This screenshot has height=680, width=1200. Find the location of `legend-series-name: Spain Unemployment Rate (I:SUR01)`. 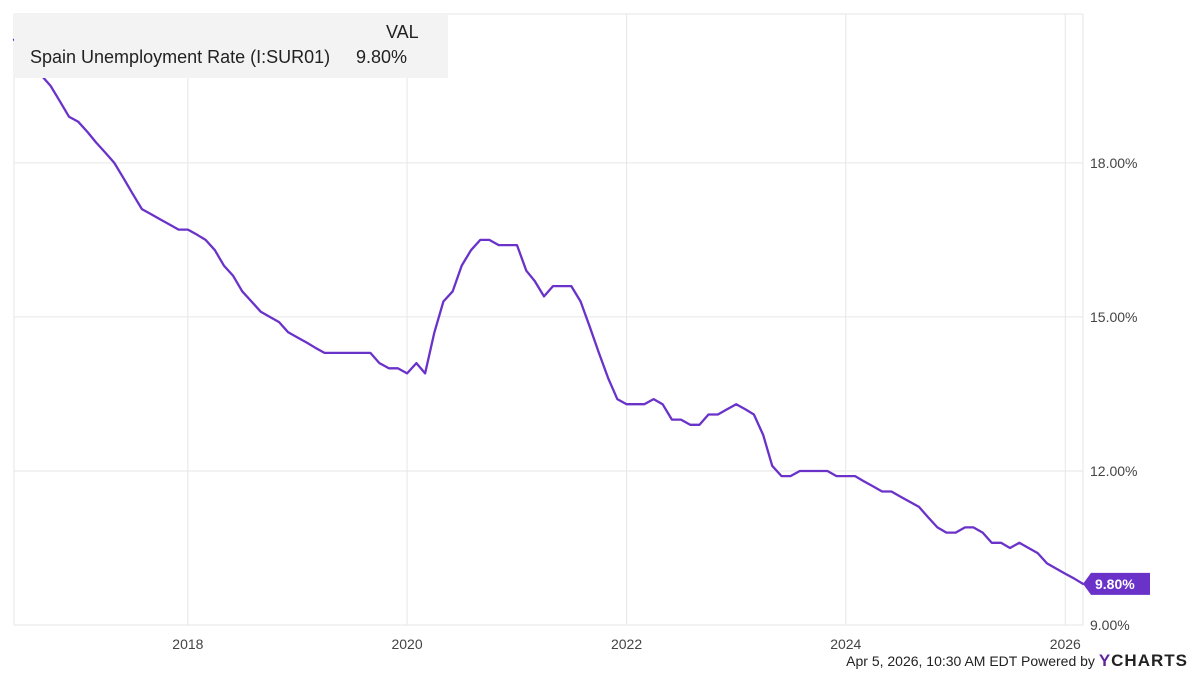

legend-series-name: Spain Unemployment Rate (I:SUR01) is located at coordinates (180, 57).